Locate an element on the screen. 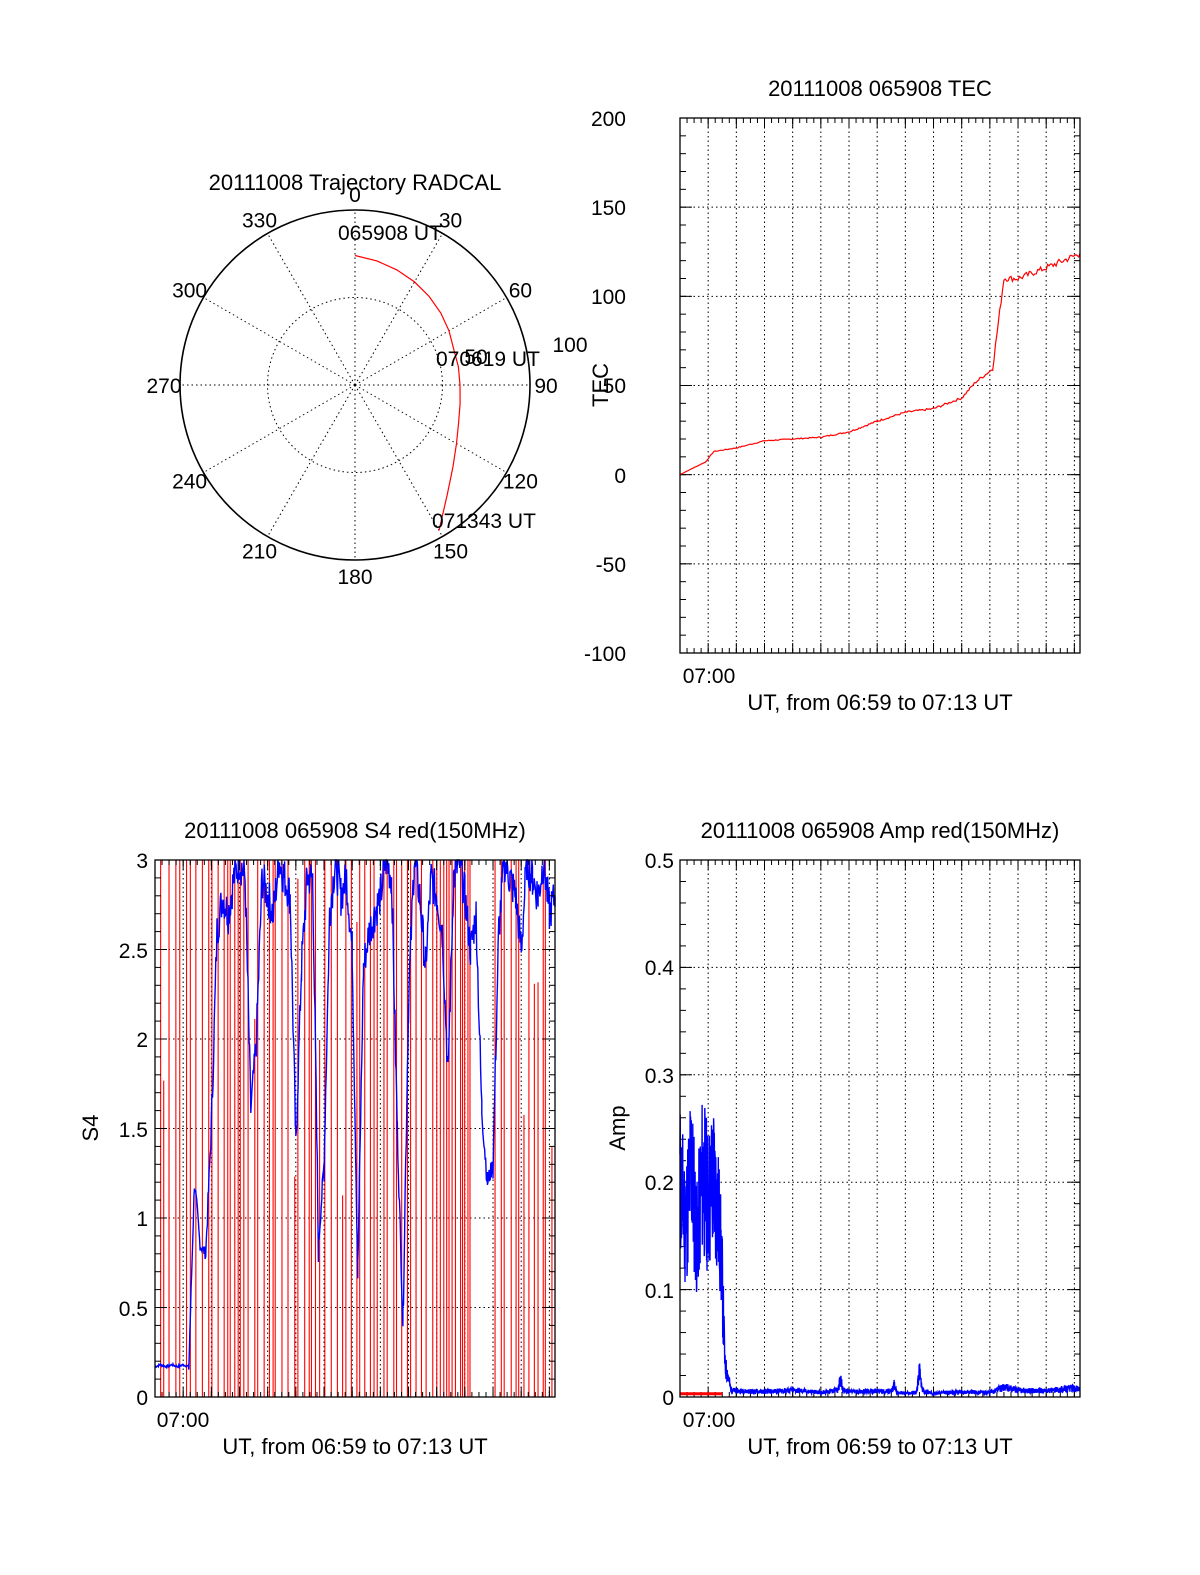 This screenshot has width=1200, height=1575. polar-outer-ring is located at coordinates (355, 385).